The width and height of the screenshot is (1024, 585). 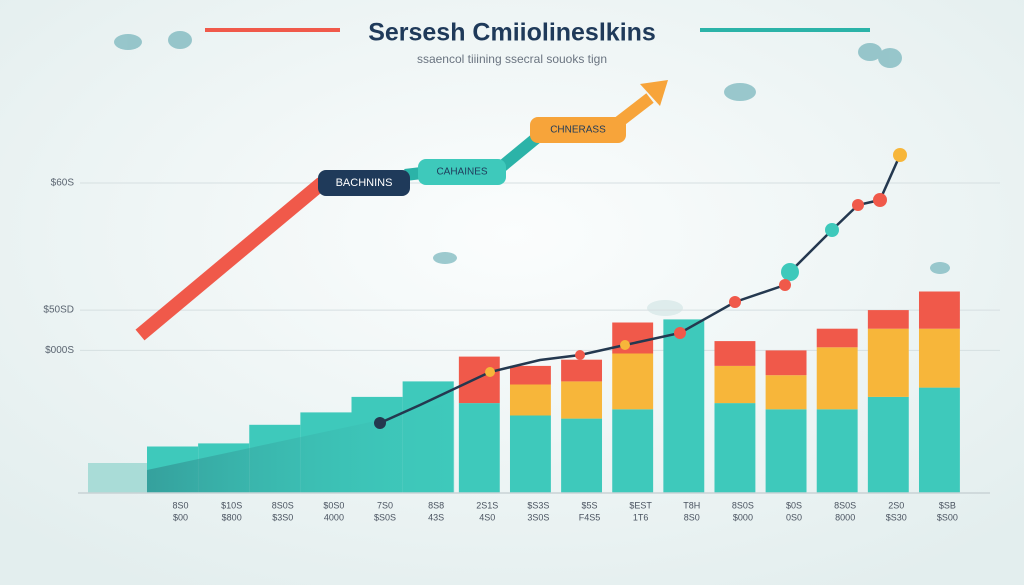 What do you see at coordinates (794, 505) in the screenshot?
I see `x-tick-label: $0S` at bounding box center [794, 505].